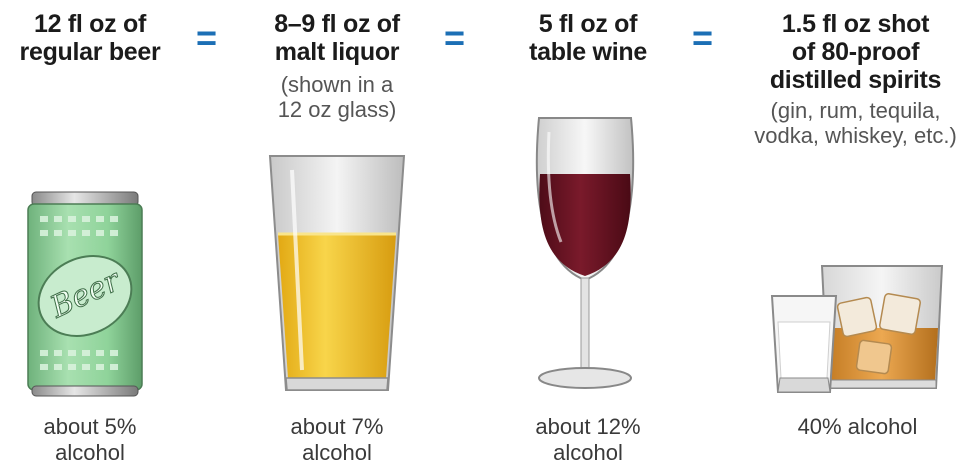  What do you see at coordinates (855, 24) in the screenshot?
I see `spirits-title-line: 1.5 fl oz shot` at bounding box center [855, 24].